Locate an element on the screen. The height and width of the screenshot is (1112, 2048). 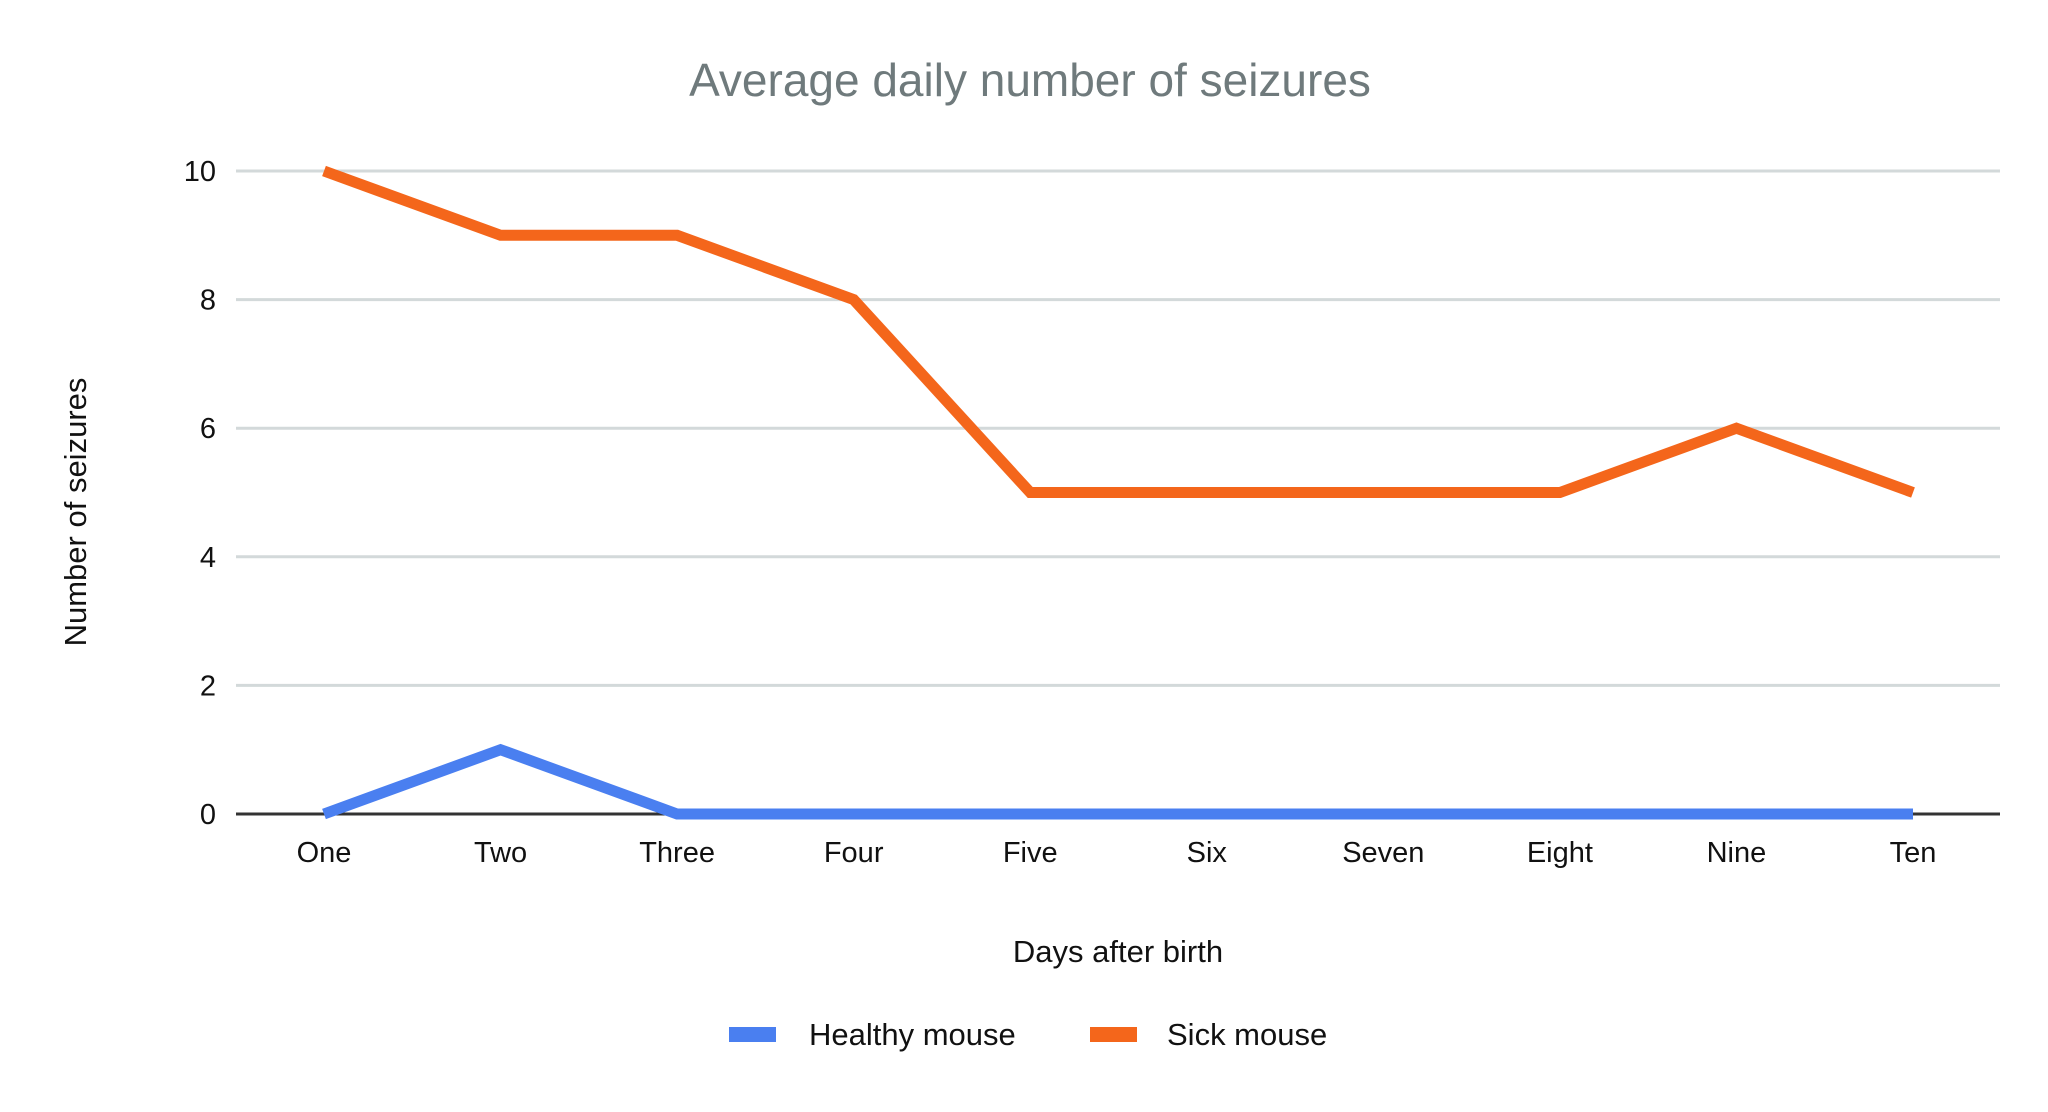
x-tick-label: Six is located at coordinates (1207, 853).